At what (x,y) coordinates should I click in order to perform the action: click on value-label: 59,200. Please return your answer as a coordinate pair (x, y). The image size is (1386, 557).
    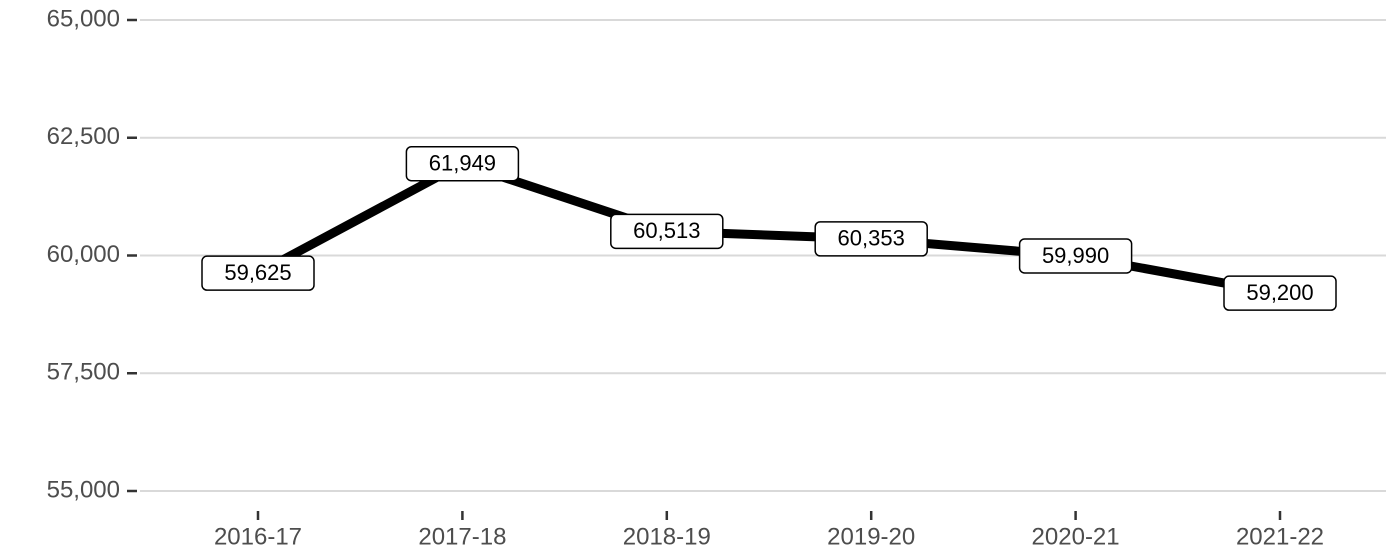
    Looking at the image, I should click on (1279, 292).